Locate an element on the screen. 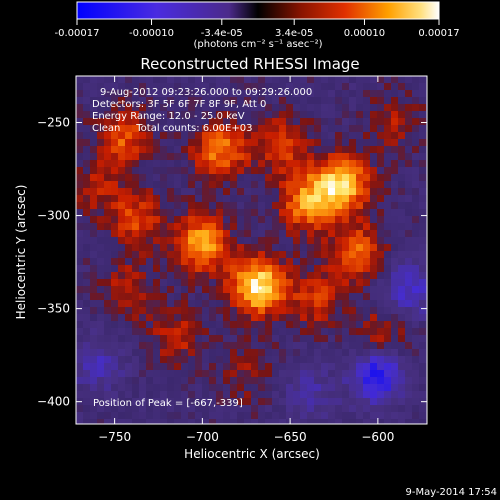  peak-position-label: Position of Peak = [-667,-339] is located at coordinates (168, 403).